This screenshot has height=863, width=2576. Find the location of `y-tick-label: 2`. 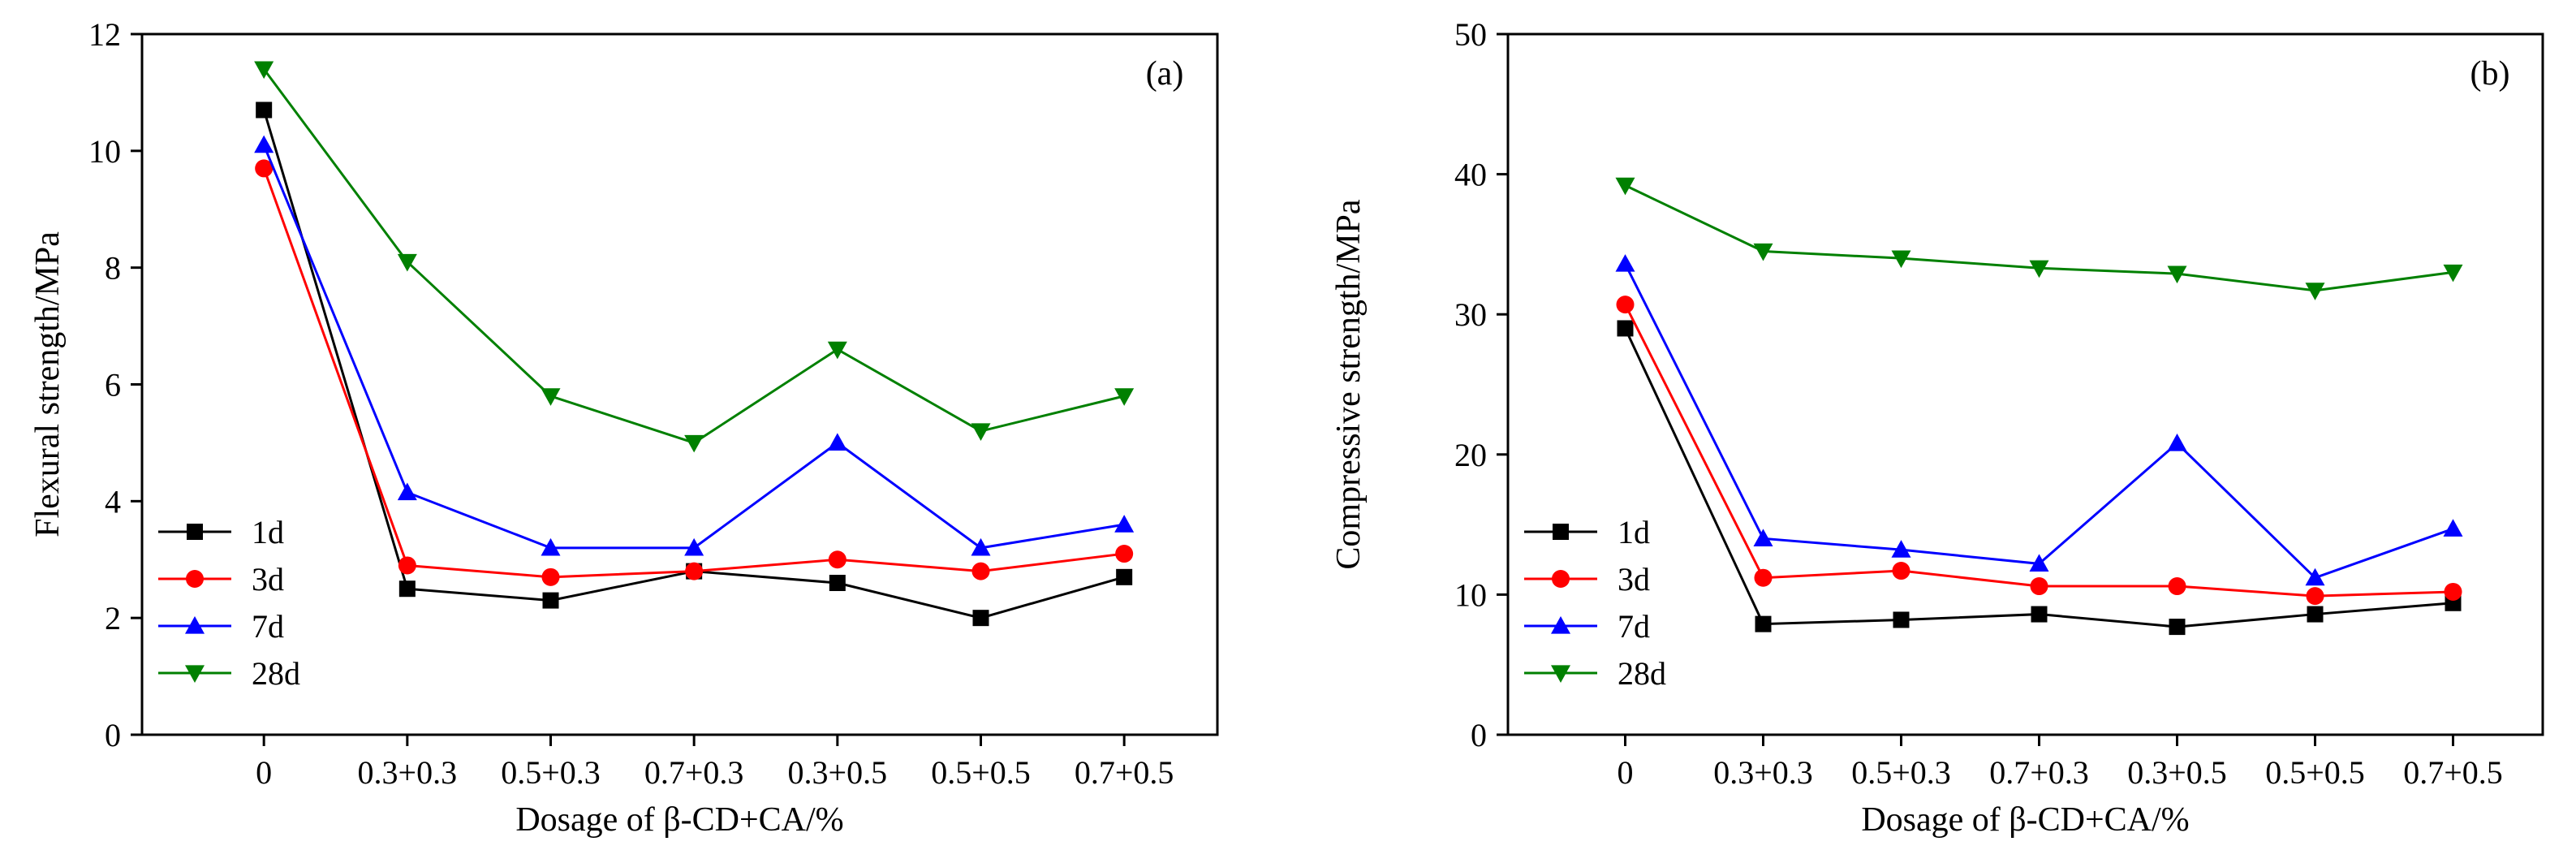

y-tick-label: 2 is located at coordinates (113, 618).